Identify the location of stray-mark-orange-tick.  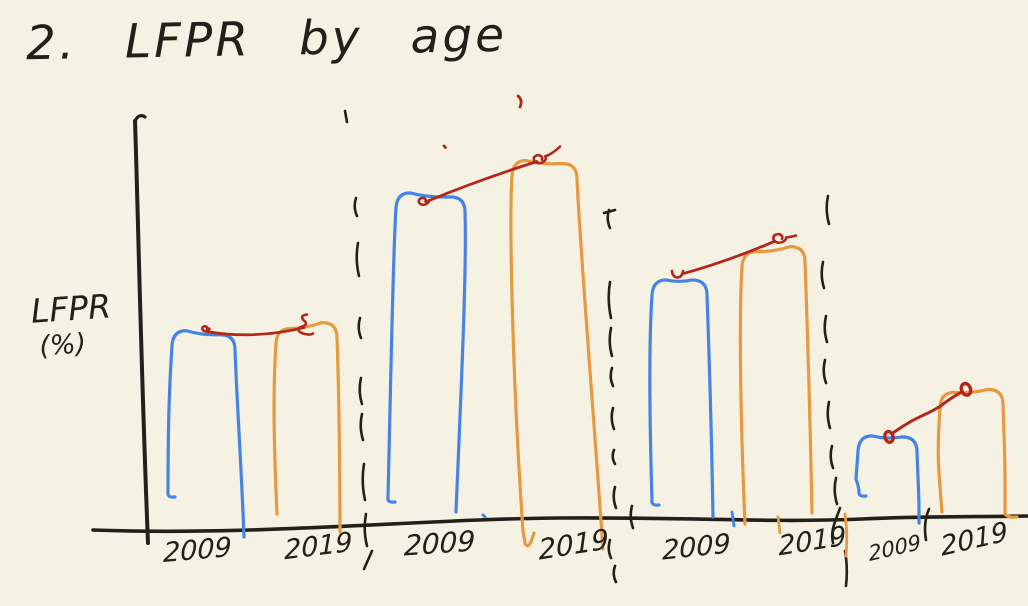
(779, 525).